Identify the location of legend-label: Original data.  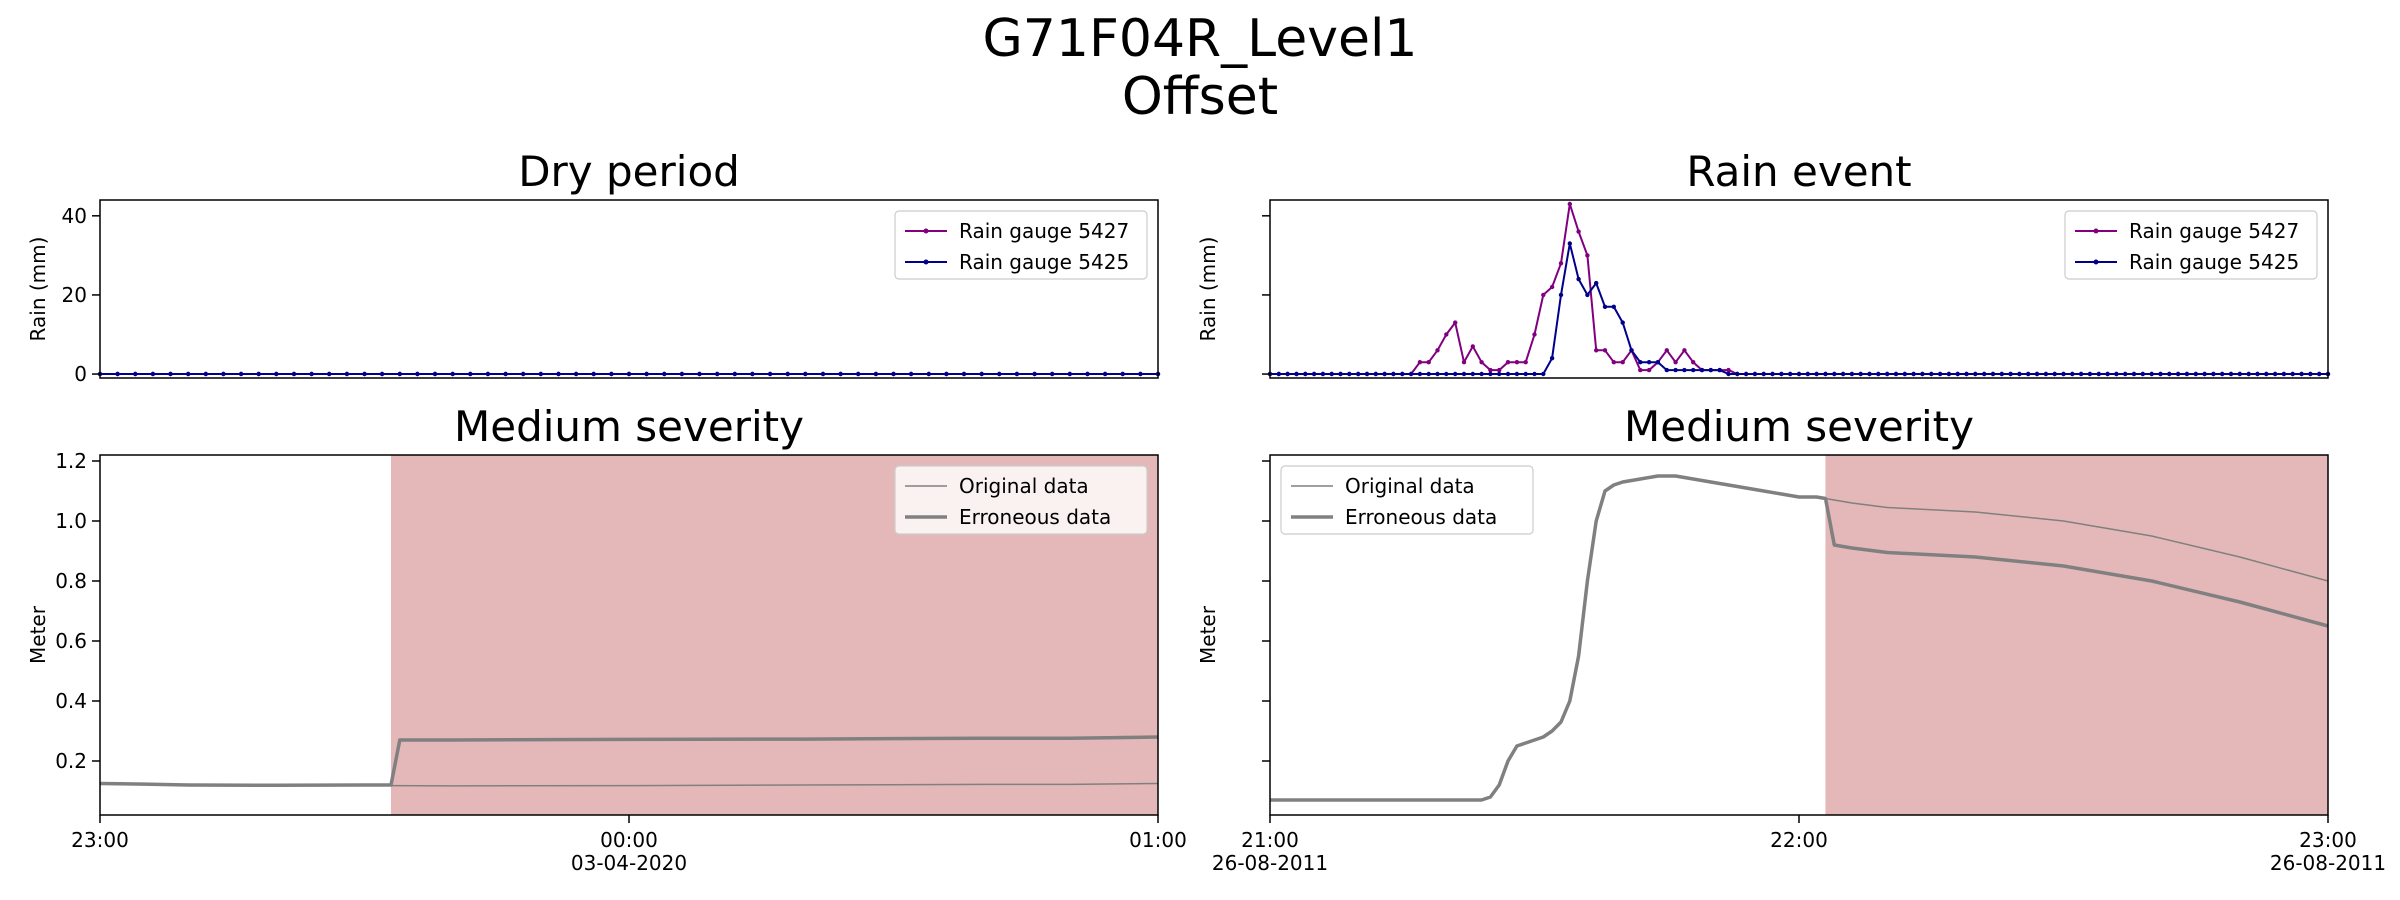
(1024, 486).